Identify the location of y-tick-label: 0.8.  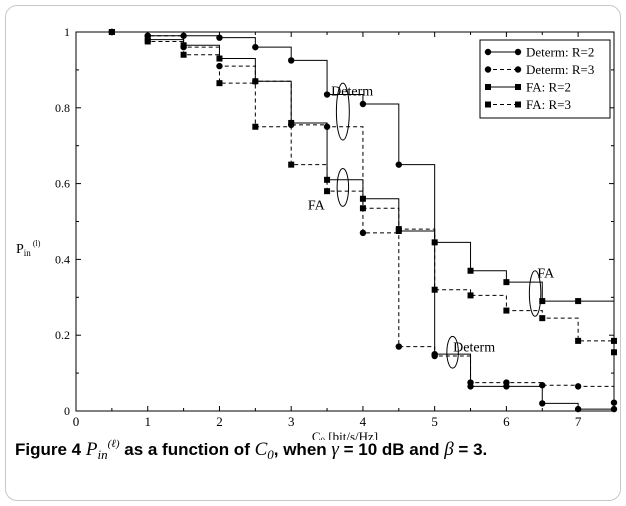
(62, 108).